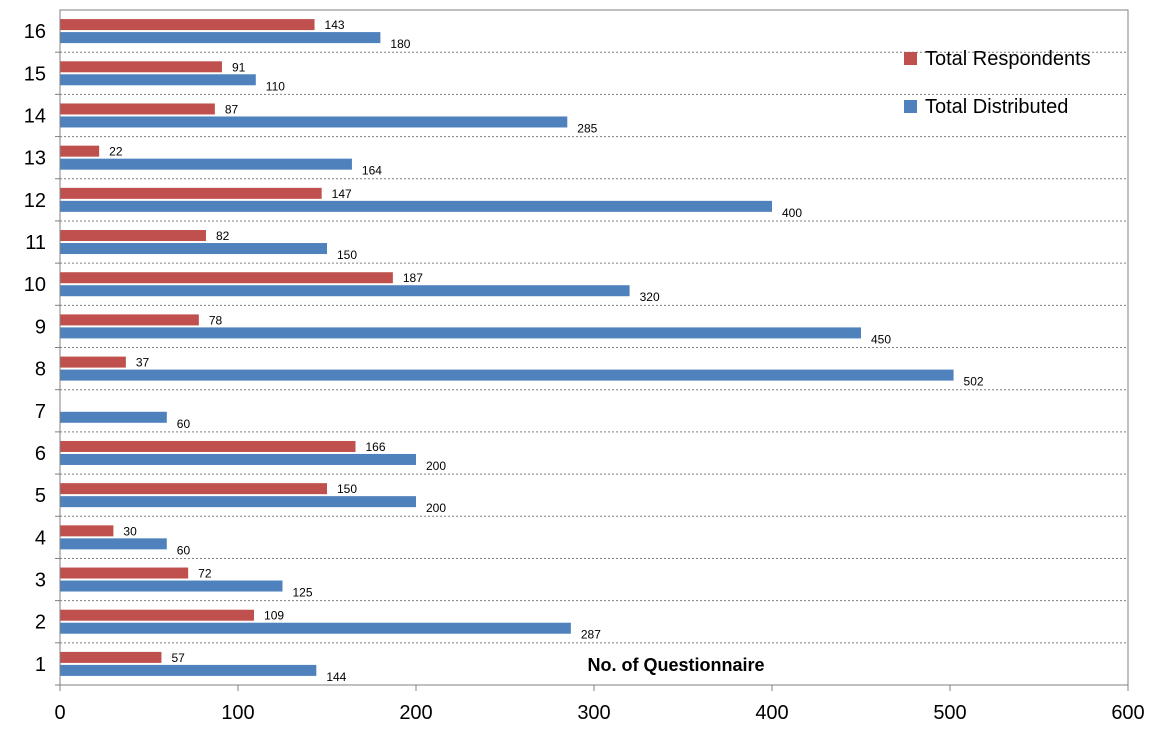 This screenshot has width=1150, height=736. What do you see at coordinates (143, 363) in the screenshot?
I see `data-label-respondents: 37` at bounding box center [143, 363].